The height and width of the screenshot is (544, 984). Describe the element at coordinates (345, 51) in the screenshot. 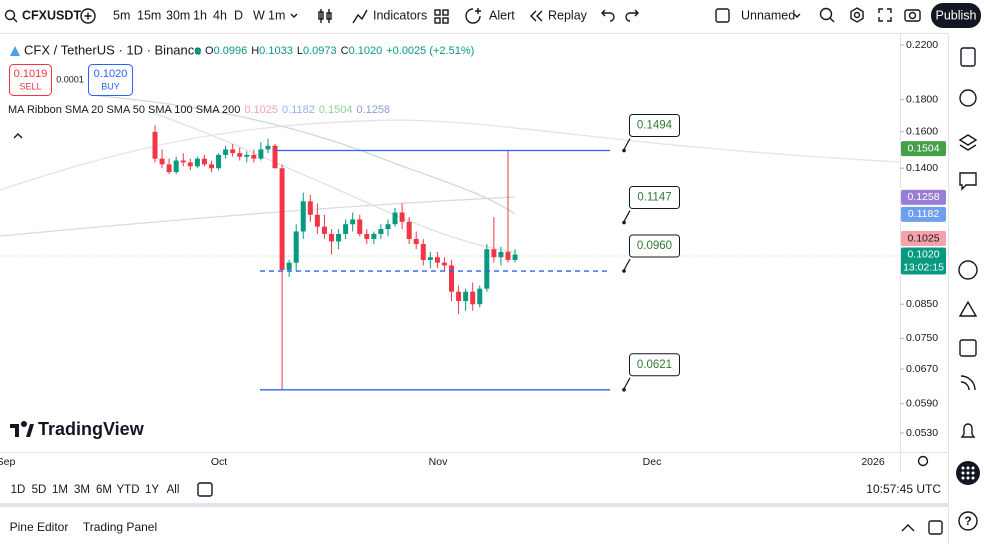

I see `ohlc-key: C` at that location.